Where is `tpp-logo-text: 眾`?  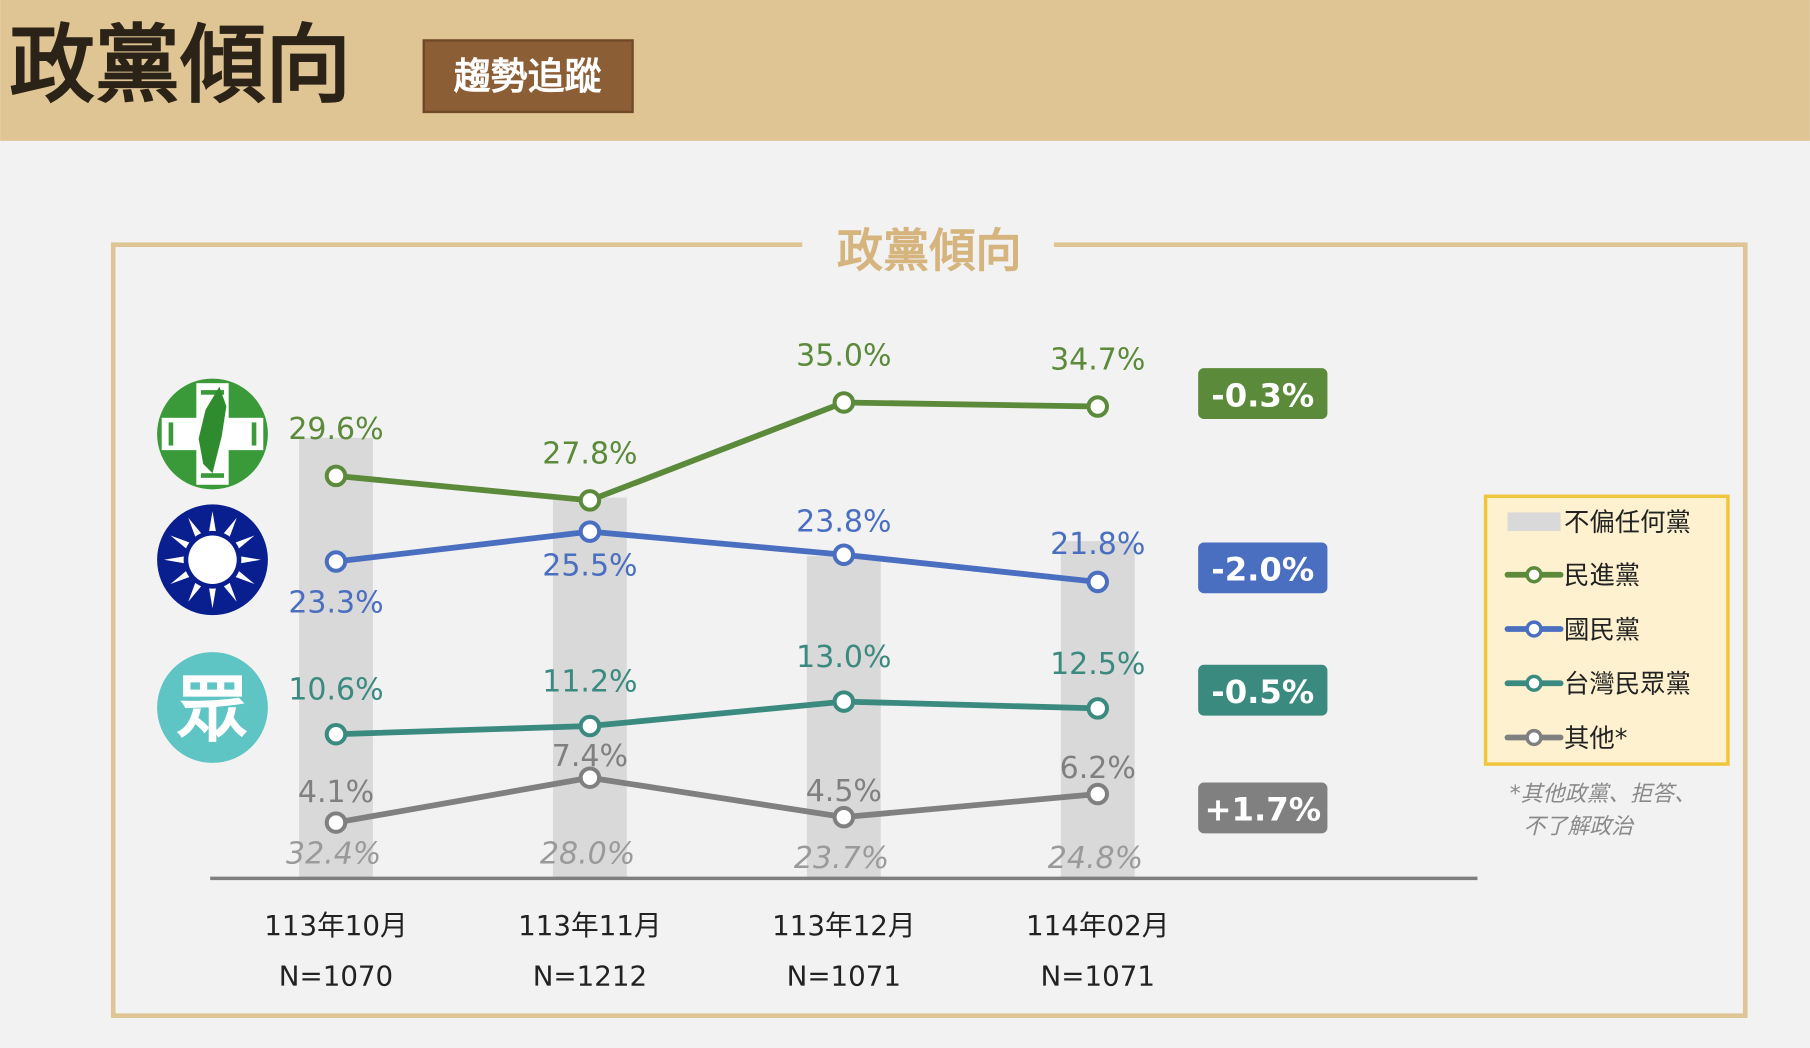
tpp-logo-text: 眾 is located at coordinates (213, 709).